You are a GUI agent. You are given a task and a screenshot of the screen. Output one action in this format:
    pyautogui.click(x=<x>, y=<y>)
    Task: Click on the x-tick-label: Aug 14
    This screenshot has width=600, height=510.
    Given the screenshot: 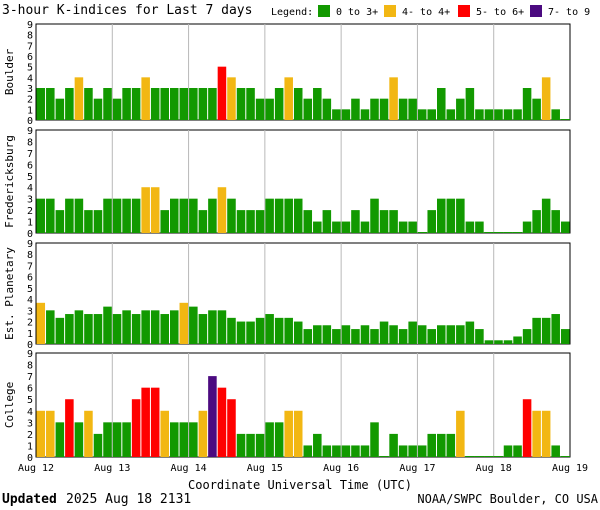 What is the action you would take?
    pyautogui.click(x=189, y=468)
    